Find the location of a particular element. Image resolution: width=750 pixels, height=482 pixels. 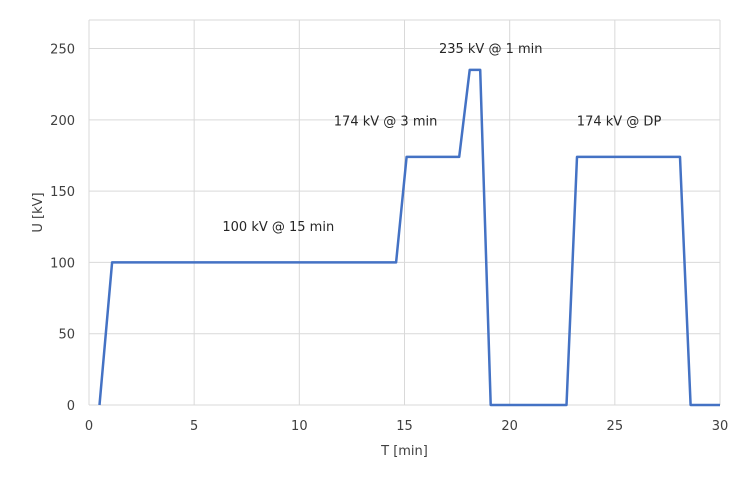

x-axis-title: T [min] is located at coordinates (404, 451).